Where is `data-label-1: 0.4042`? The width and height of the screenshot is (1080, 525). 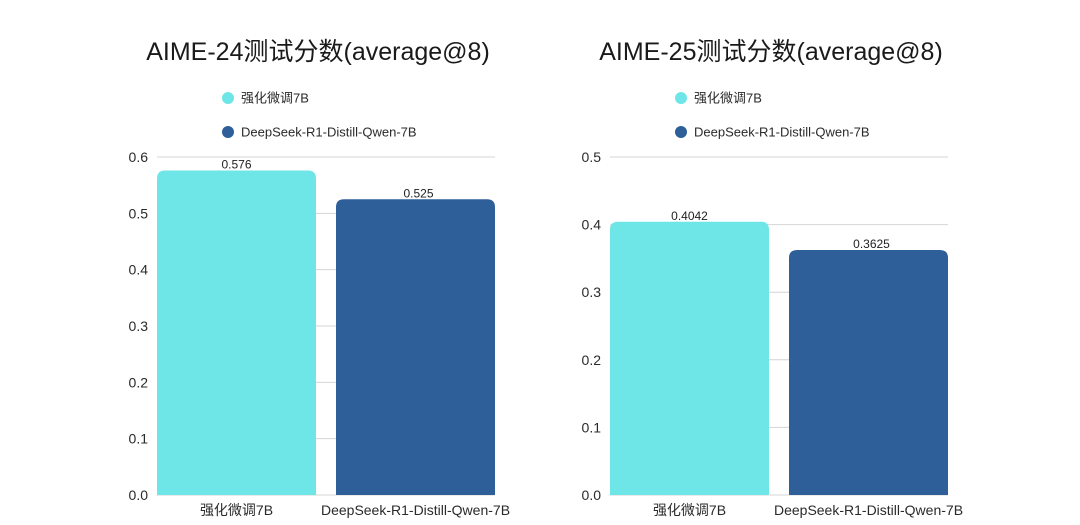
data-label-1: 0.4042 is located at coordinates (689, 216).